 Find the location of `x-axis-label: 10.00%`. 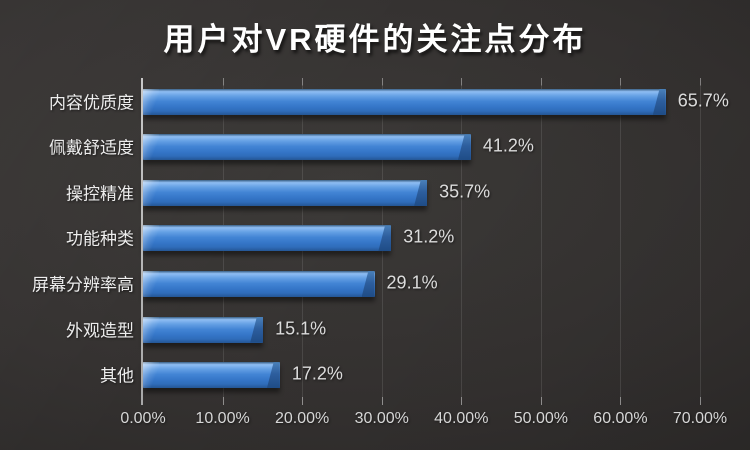

x-axis-label: 10.00% is located at coordinates (222, 418).